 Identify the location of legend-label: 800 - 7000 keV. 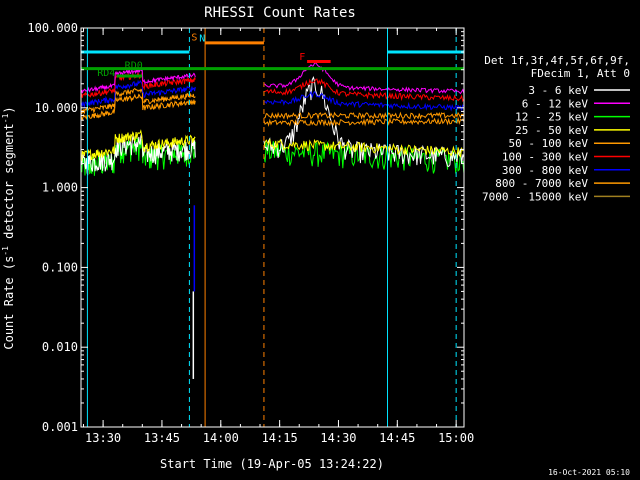
(541, 183).